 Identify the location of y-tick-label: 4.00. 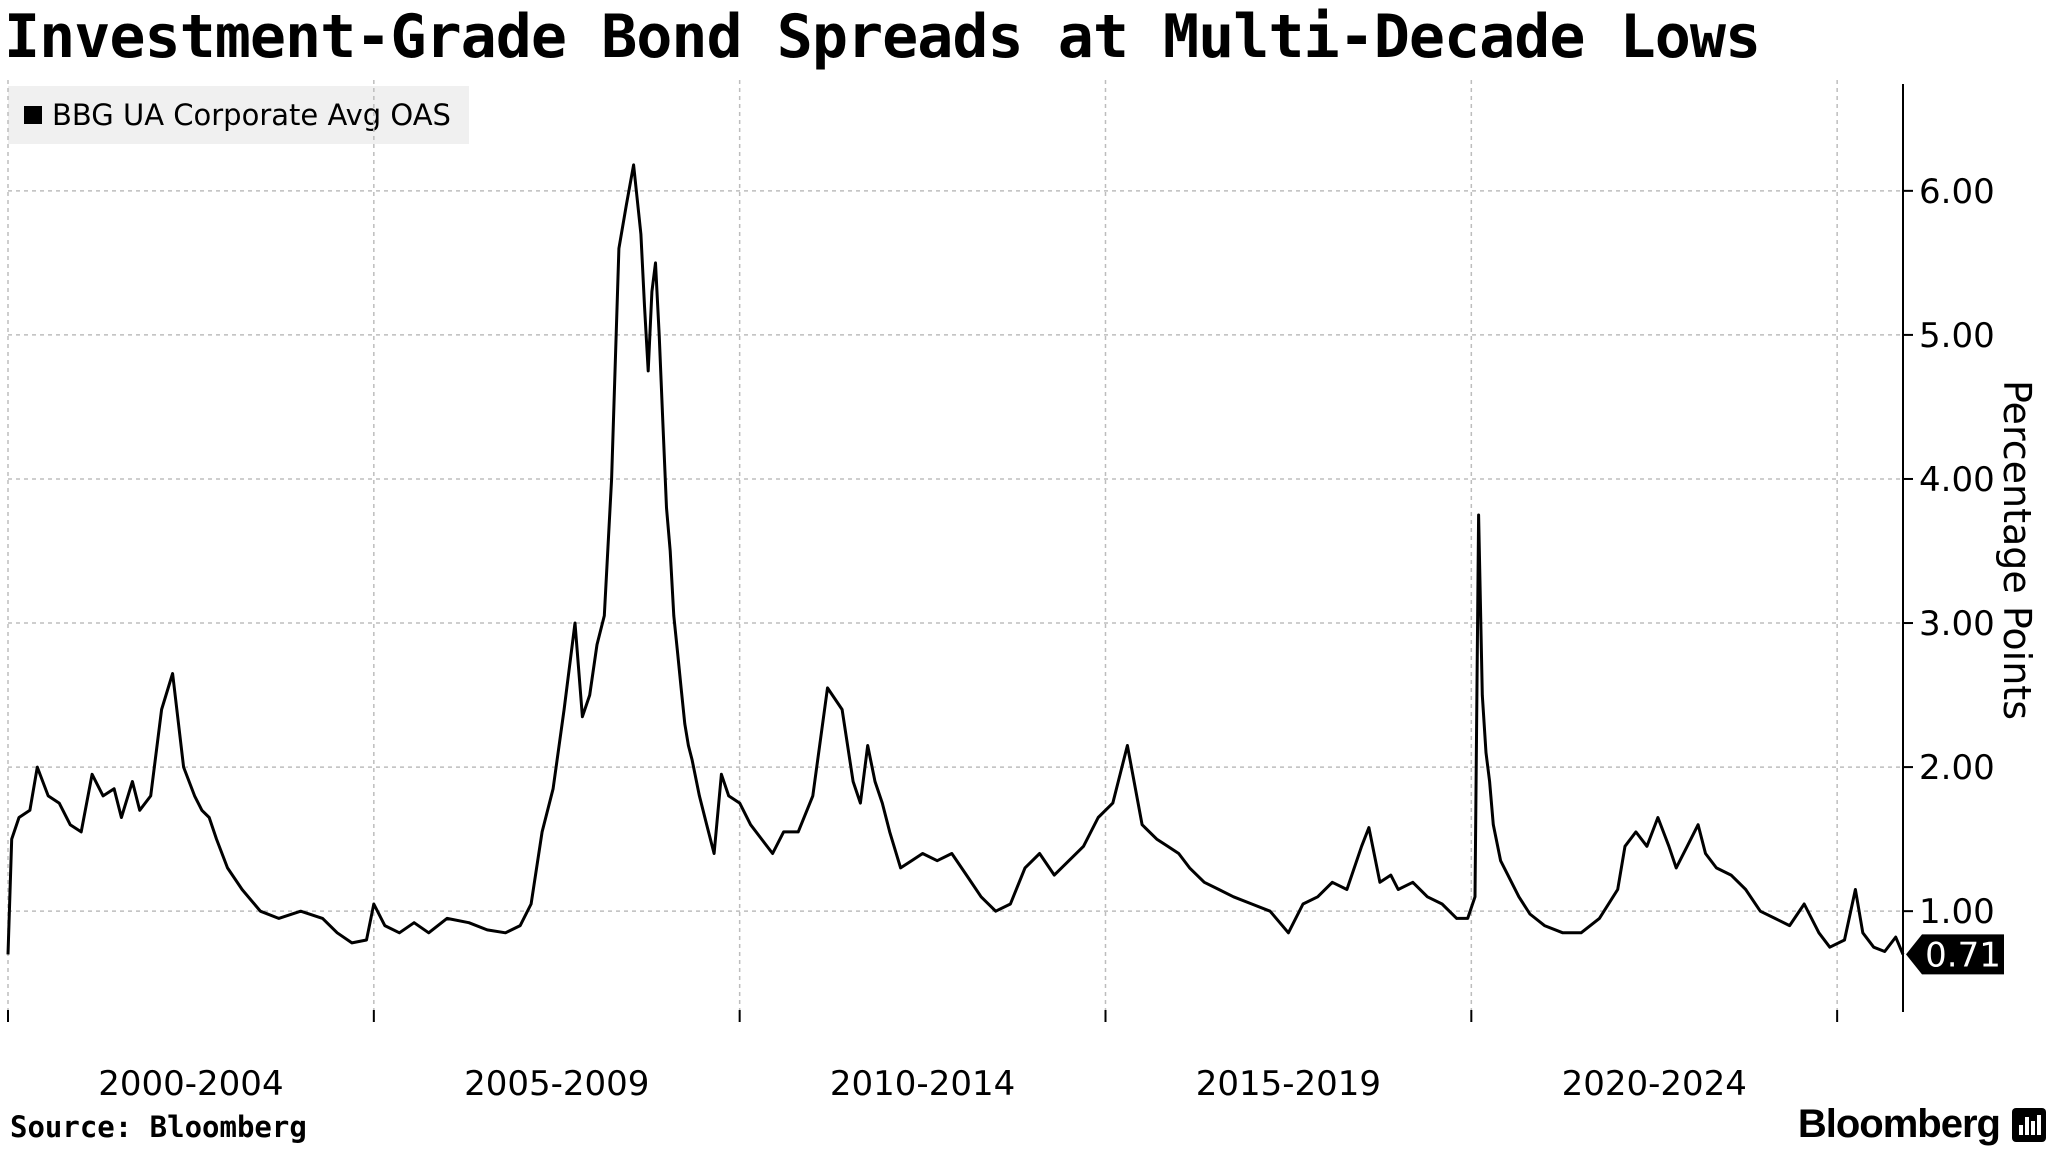
(1957, 480).